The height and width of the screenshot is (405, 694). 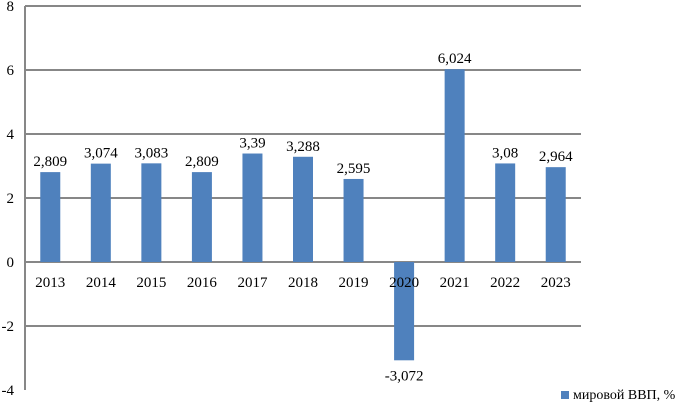 What do you see at coordinates (624, 395) in the screenshot?
I see `legend-label: мировой ВВП, %` at bounding box center [624, 395].